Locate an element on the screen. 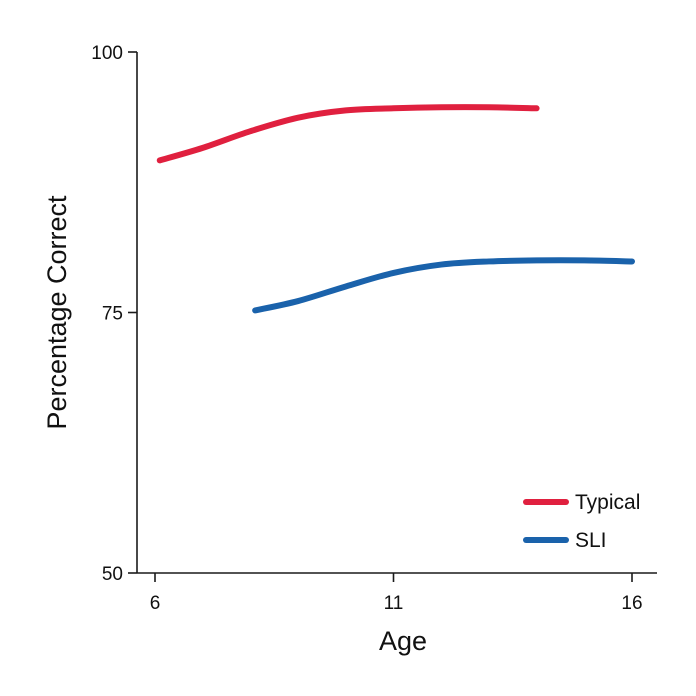  y-tick-label: 75 is located at coordinates (112, 314).